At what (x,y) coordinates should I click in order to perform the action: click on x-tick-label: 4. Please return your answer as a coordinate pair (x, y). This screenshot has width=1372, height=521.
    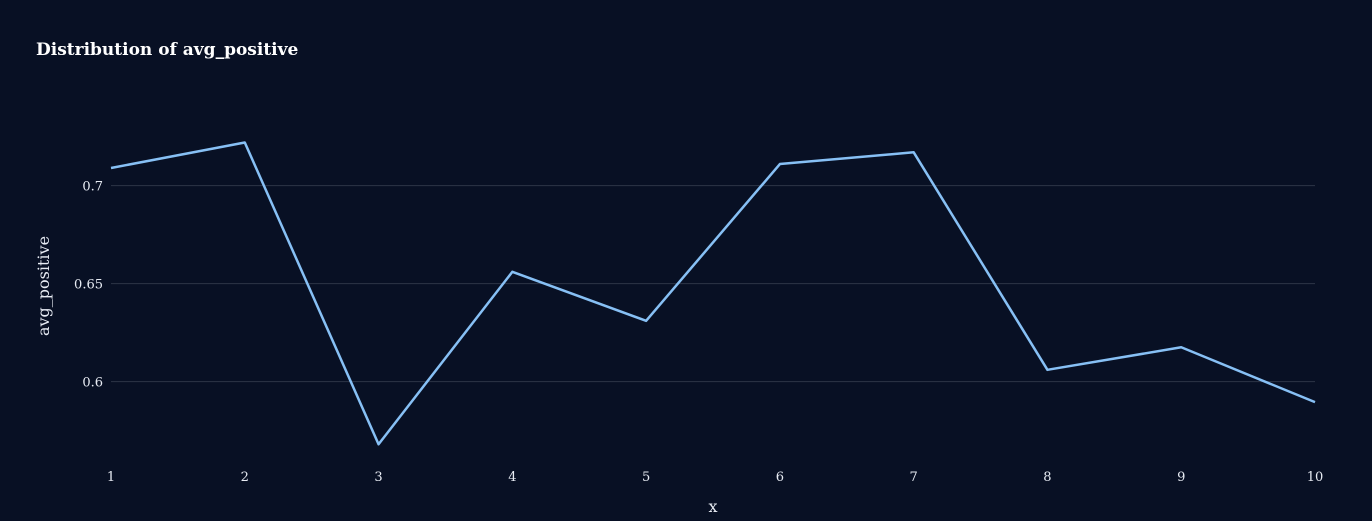
    Looking at the image, I should click on (512, 477).